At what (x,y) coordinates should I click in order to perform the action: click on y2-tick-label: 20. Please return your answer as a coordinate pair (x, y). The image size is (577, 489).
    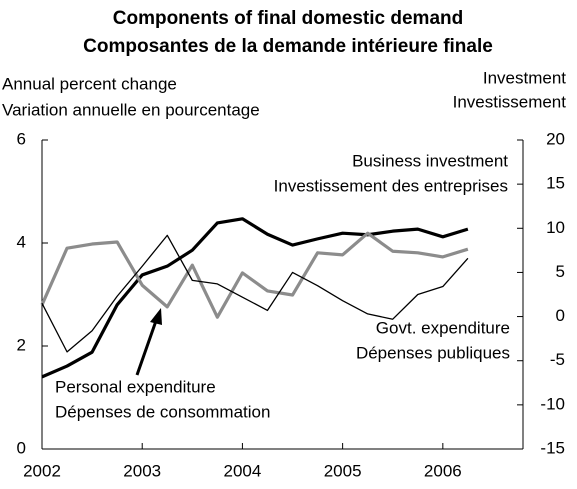
    Looking at the image, I should click on (555, 138).